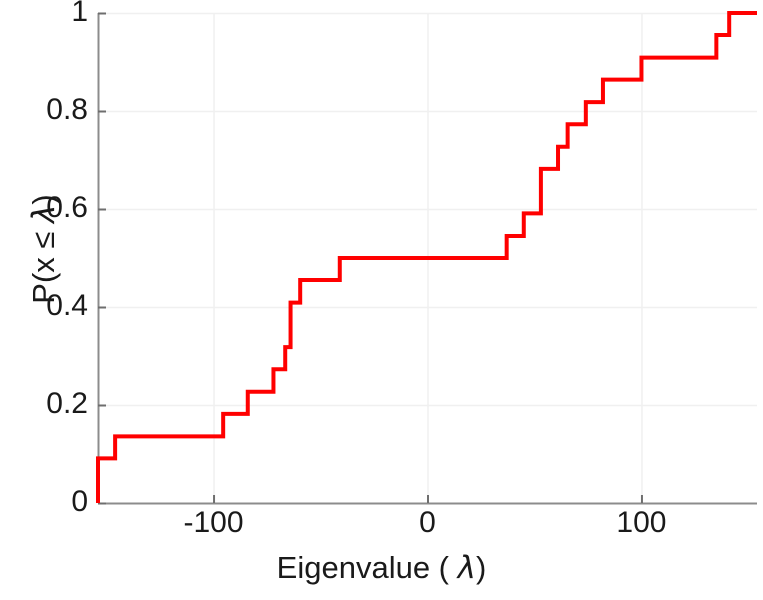  What do you see at coordinates (79, 14) in the screenshot?
I see `y-tick-label: 1` at bounding box center [79, 14].